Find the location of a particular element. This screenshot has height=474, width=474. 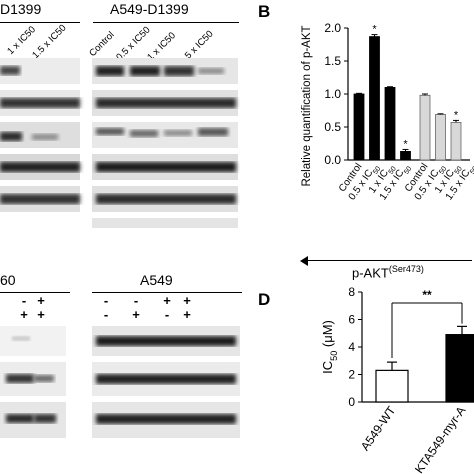

y-tick-label: 0.5 is located at coordinates (332, 127).